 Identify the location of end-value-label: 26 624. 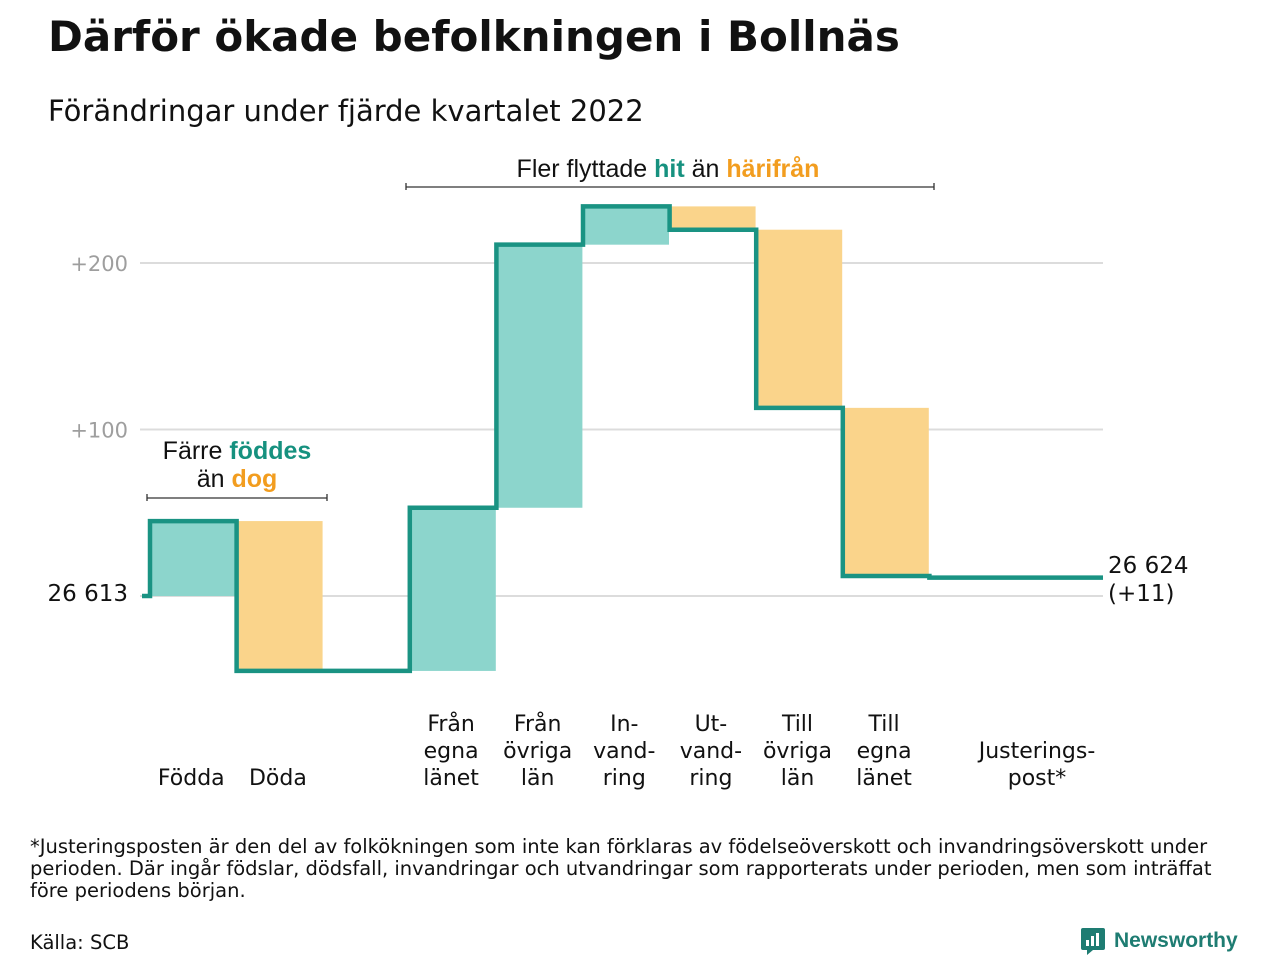
(1148, 566).